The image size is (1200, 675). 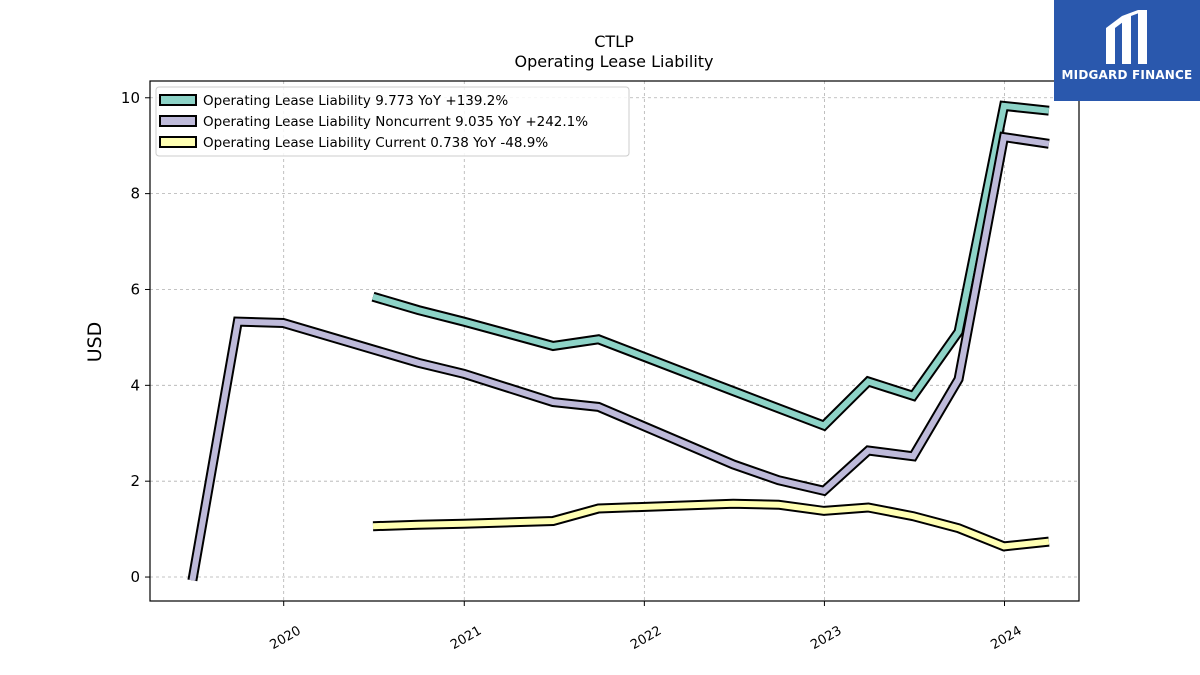 What do you see at coordinates (1127, 75) in the screenshot?
I see `logo-text: MIDGARD FINANCE` at bounding box center [1127, 75].